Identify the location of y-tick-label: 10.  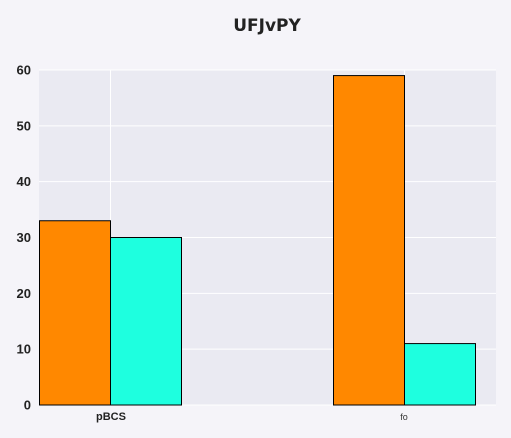
(24, 349).